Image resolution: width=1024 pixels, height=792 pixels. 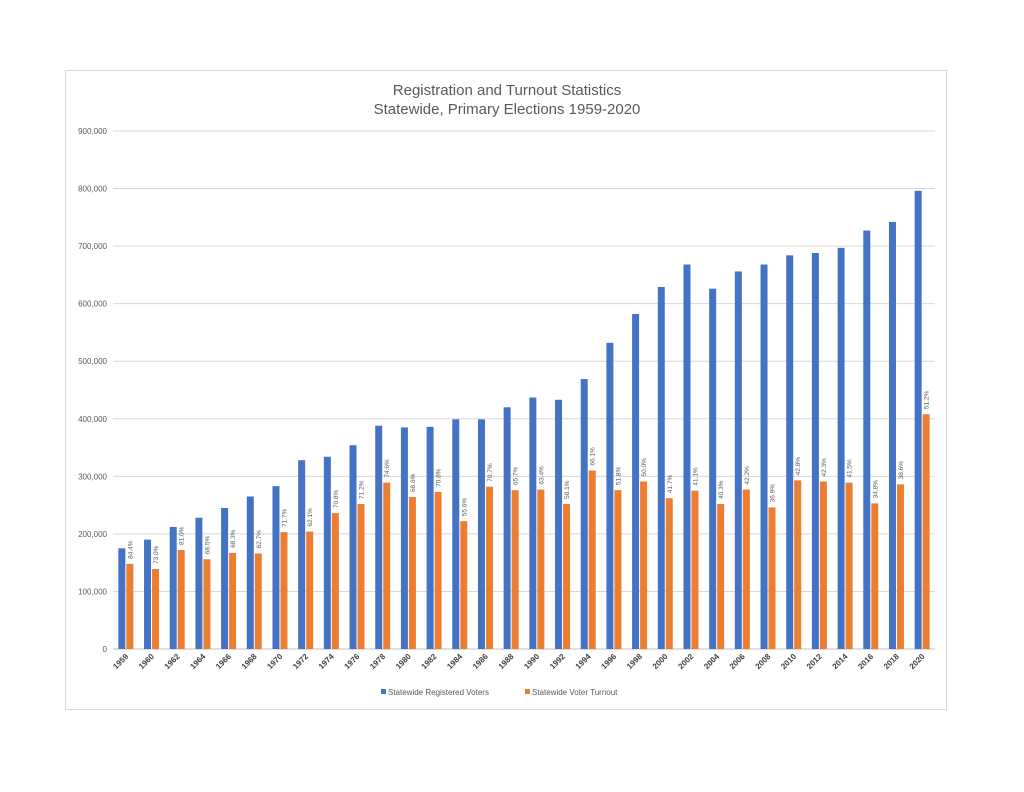 What do you see at coordinates (670, 484) in the screenshot?
I see `data-label-turnout-2000: 41.7%` at bounding box center [670, 484].